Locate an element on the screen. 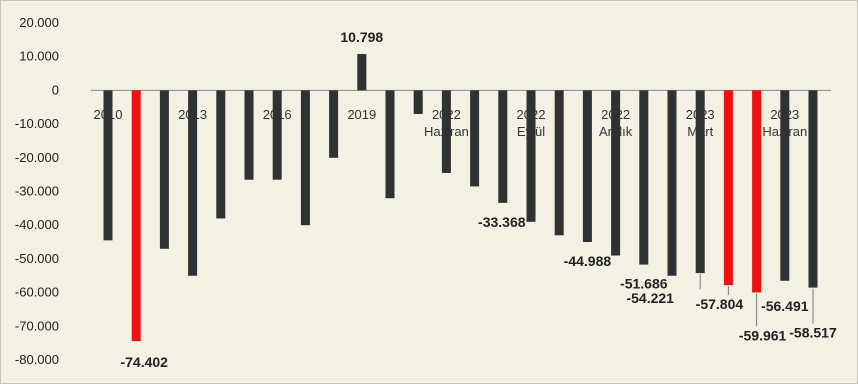  x-tick-label: 2013 is located at coordinates (192, 114).